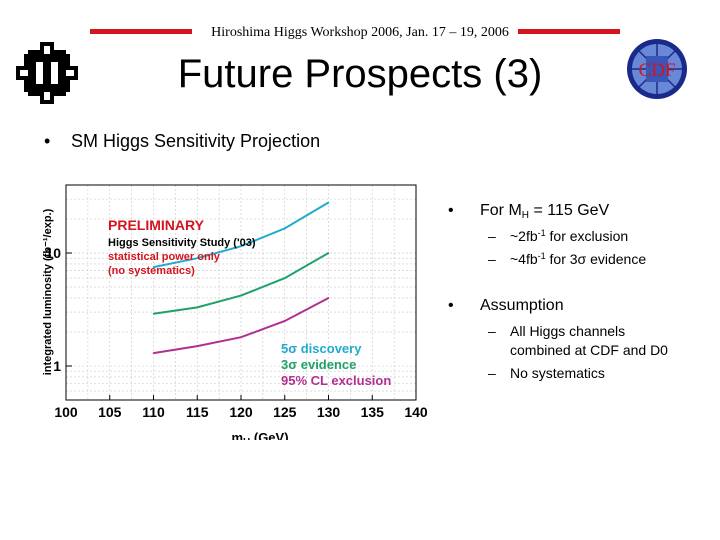  What do you see at coordinates (57, 366) in the screenshot?
I see `y-tick-label: 1` at bounding box center [57, 366].